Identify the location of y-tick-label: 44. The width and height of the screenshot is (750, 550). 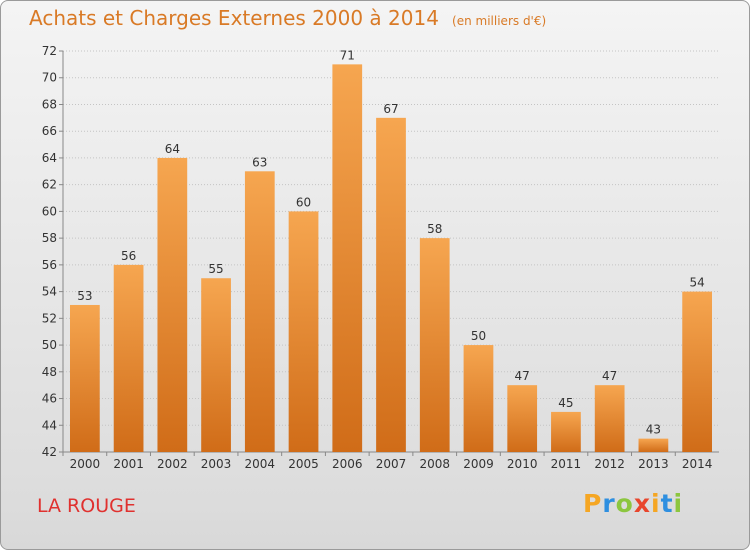
(49, 425).